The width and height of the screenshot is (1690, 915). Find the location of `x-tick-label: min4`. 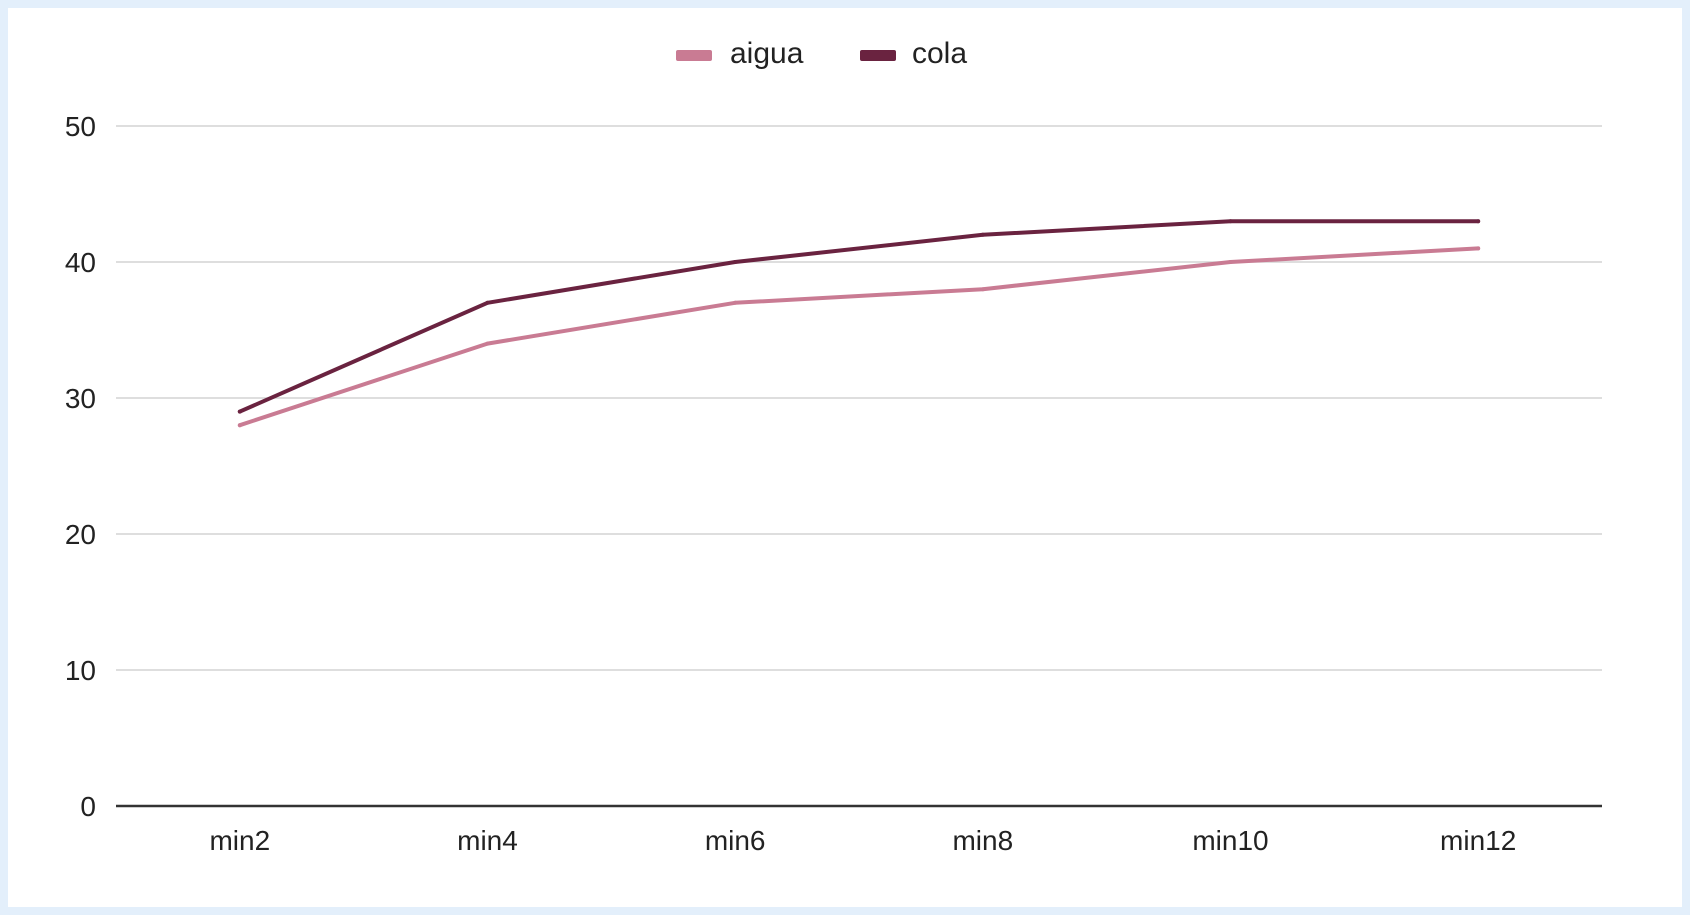

x-tick-label: min4 is located at coordinates (487, 840).